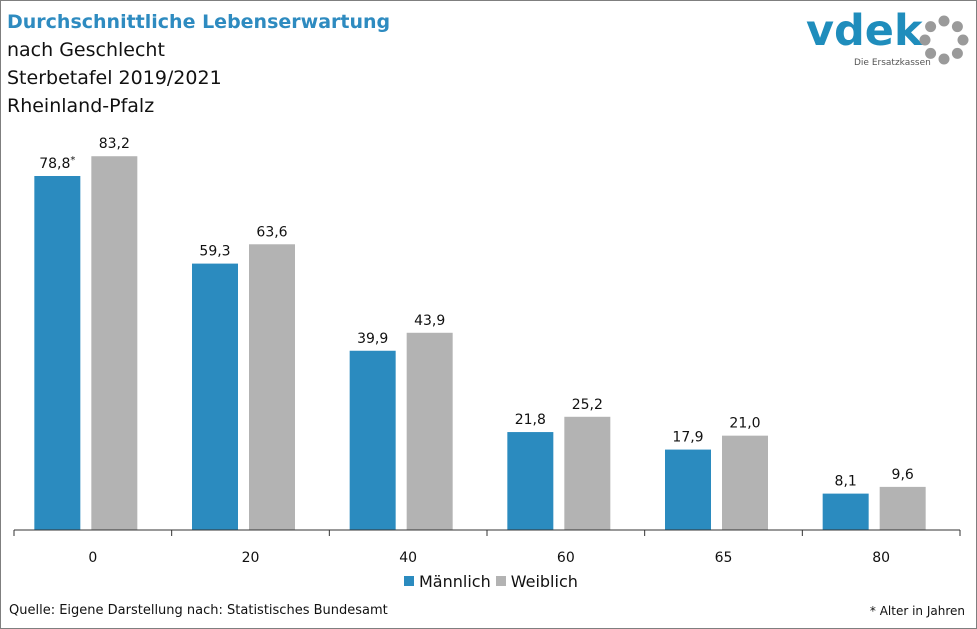 The width and height of the screenshot is (977, 629). I want to click on x-tick-label-65: 65, so click(724, 558).